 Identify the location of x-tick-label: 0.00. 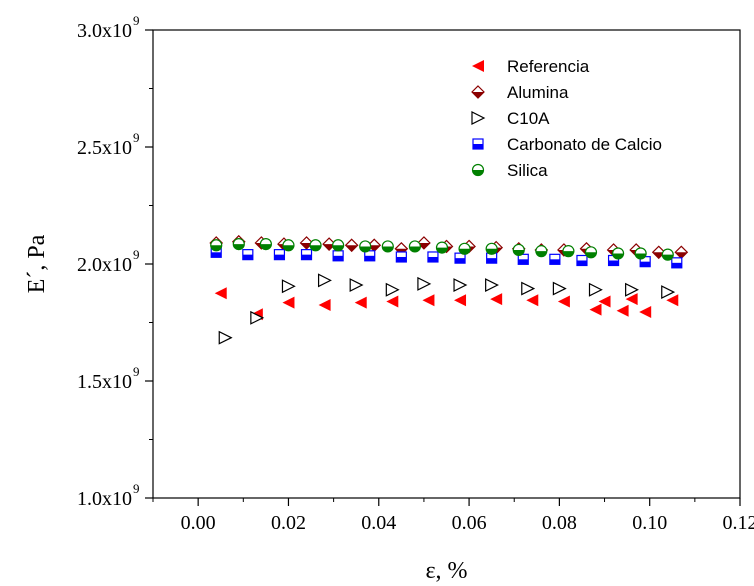
(198, 523).